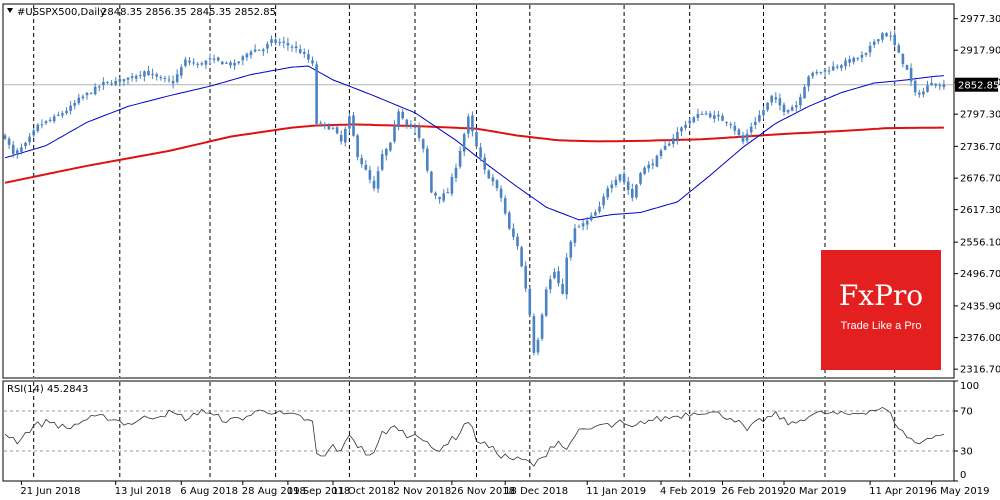  Describe the element at coordinates (980, 51) in the screenshot. I see `y-tick-label: 2917.90` at that location.